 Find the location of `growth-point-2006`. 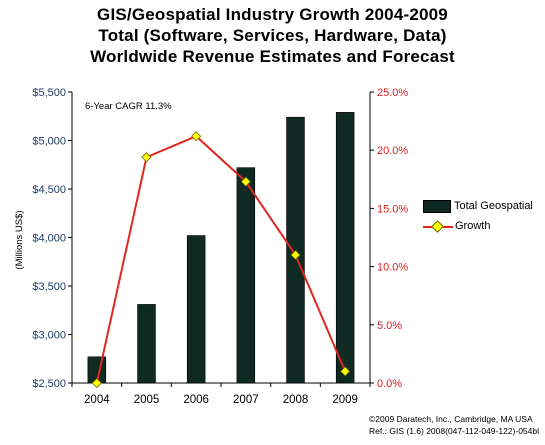

growth-point-2006 is located at coordinates (196, 136).